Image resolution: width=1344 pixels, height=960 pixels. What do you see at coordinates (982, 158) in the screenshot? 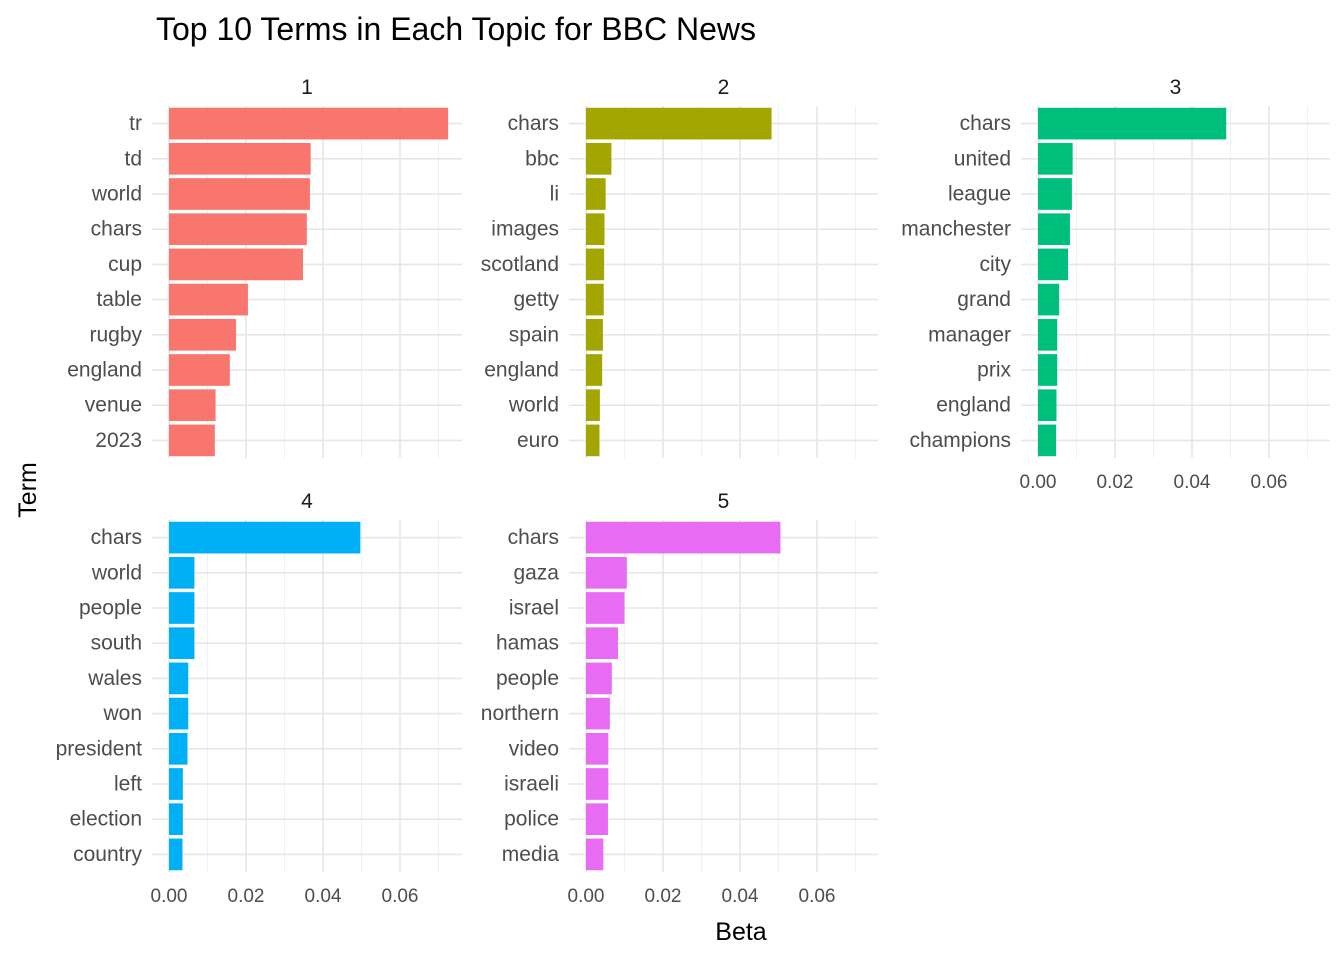
I see `term-label: united` at bounding box center [982, 158].